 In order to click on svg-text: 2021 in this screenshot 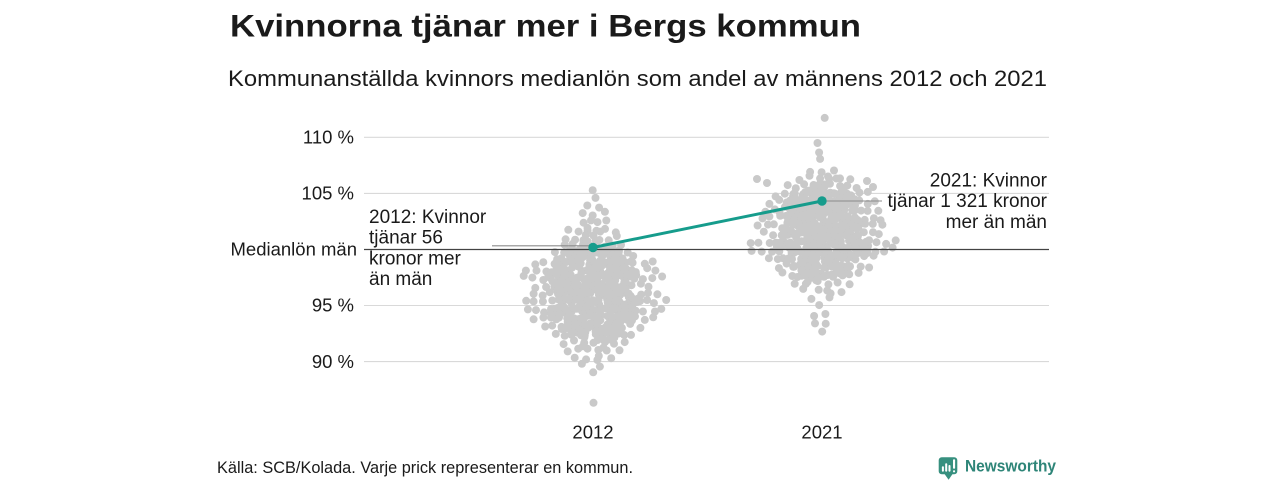, I will do `click(821, 431)`.